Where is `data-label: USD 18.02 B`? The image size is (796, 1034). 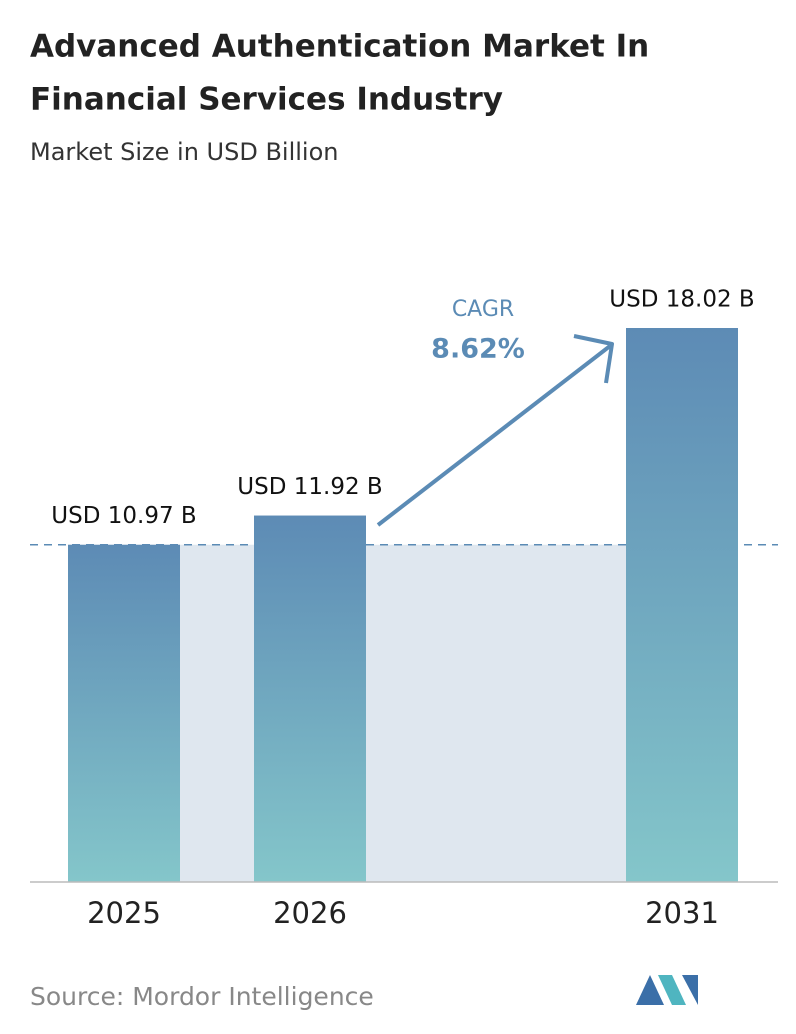
data-label: USD 18.02 B is located at coordinates (681, 300).